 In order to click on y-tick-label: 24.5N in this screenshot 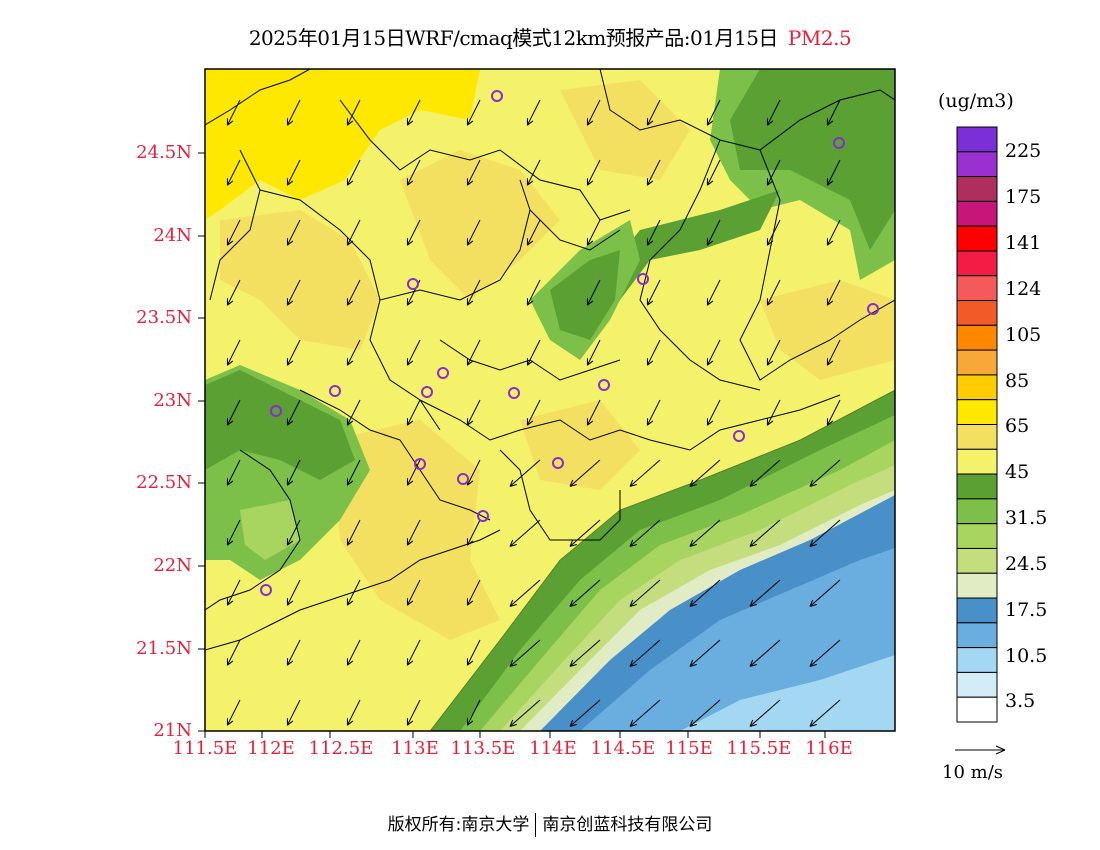, I will do `click(164, 152)`.